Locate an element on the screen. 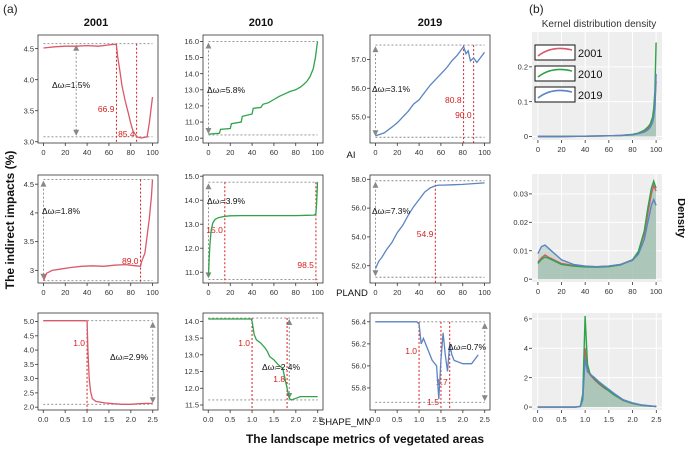 The height and width of the screenshot is (449, 685). chart-kde-pland: 0 20 40 60 80 100 0 0.01 0.02 0.03 is located at coordinates (587, 235).